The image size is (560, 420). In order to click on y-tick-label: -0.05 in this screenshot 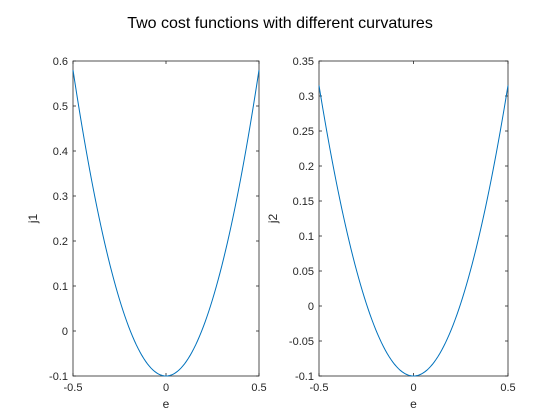, I will do `click(301, 342)`.